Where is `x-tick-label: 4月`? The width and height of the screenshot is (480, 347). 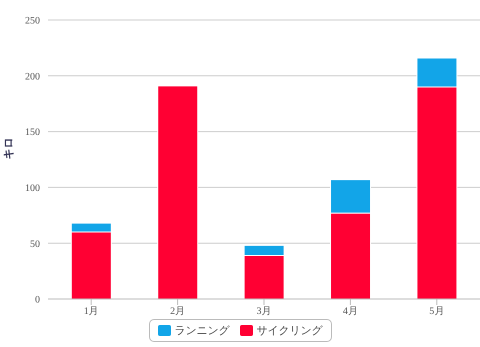 x-tick-label: 4月 is located at coordinates (350, 312).